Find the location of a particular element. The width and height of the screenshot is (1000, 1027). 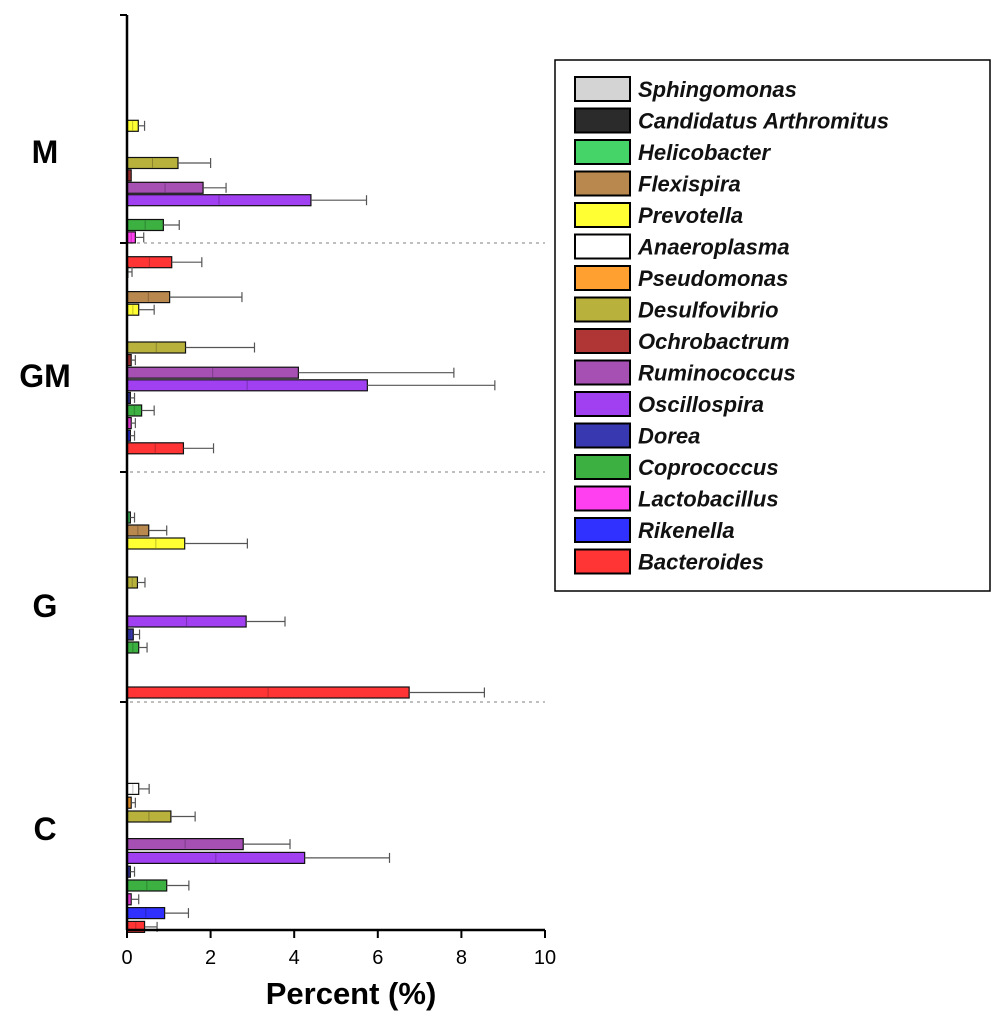

legend-label: Prevotella is located at coordinates (690, 215).